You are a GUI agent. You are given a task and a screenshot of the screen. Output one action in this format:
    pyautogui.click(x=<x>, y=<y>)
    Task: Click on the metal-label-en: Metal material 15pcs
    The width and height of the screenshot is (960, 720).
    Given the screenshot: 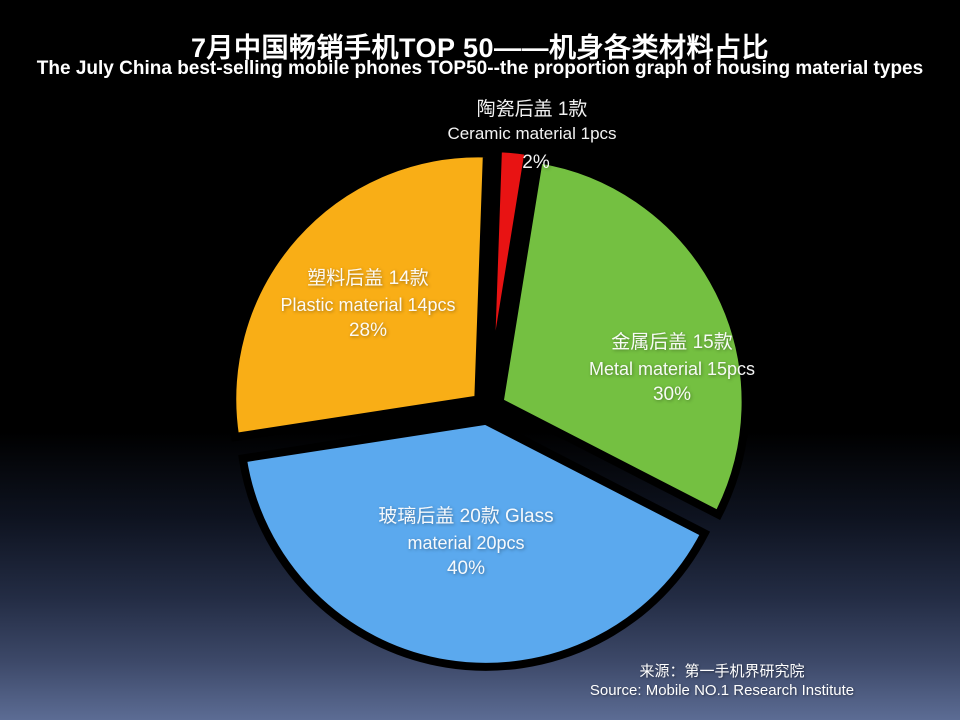 What is the action you would take?
    pyautogui.click(x=672, y=369)
    